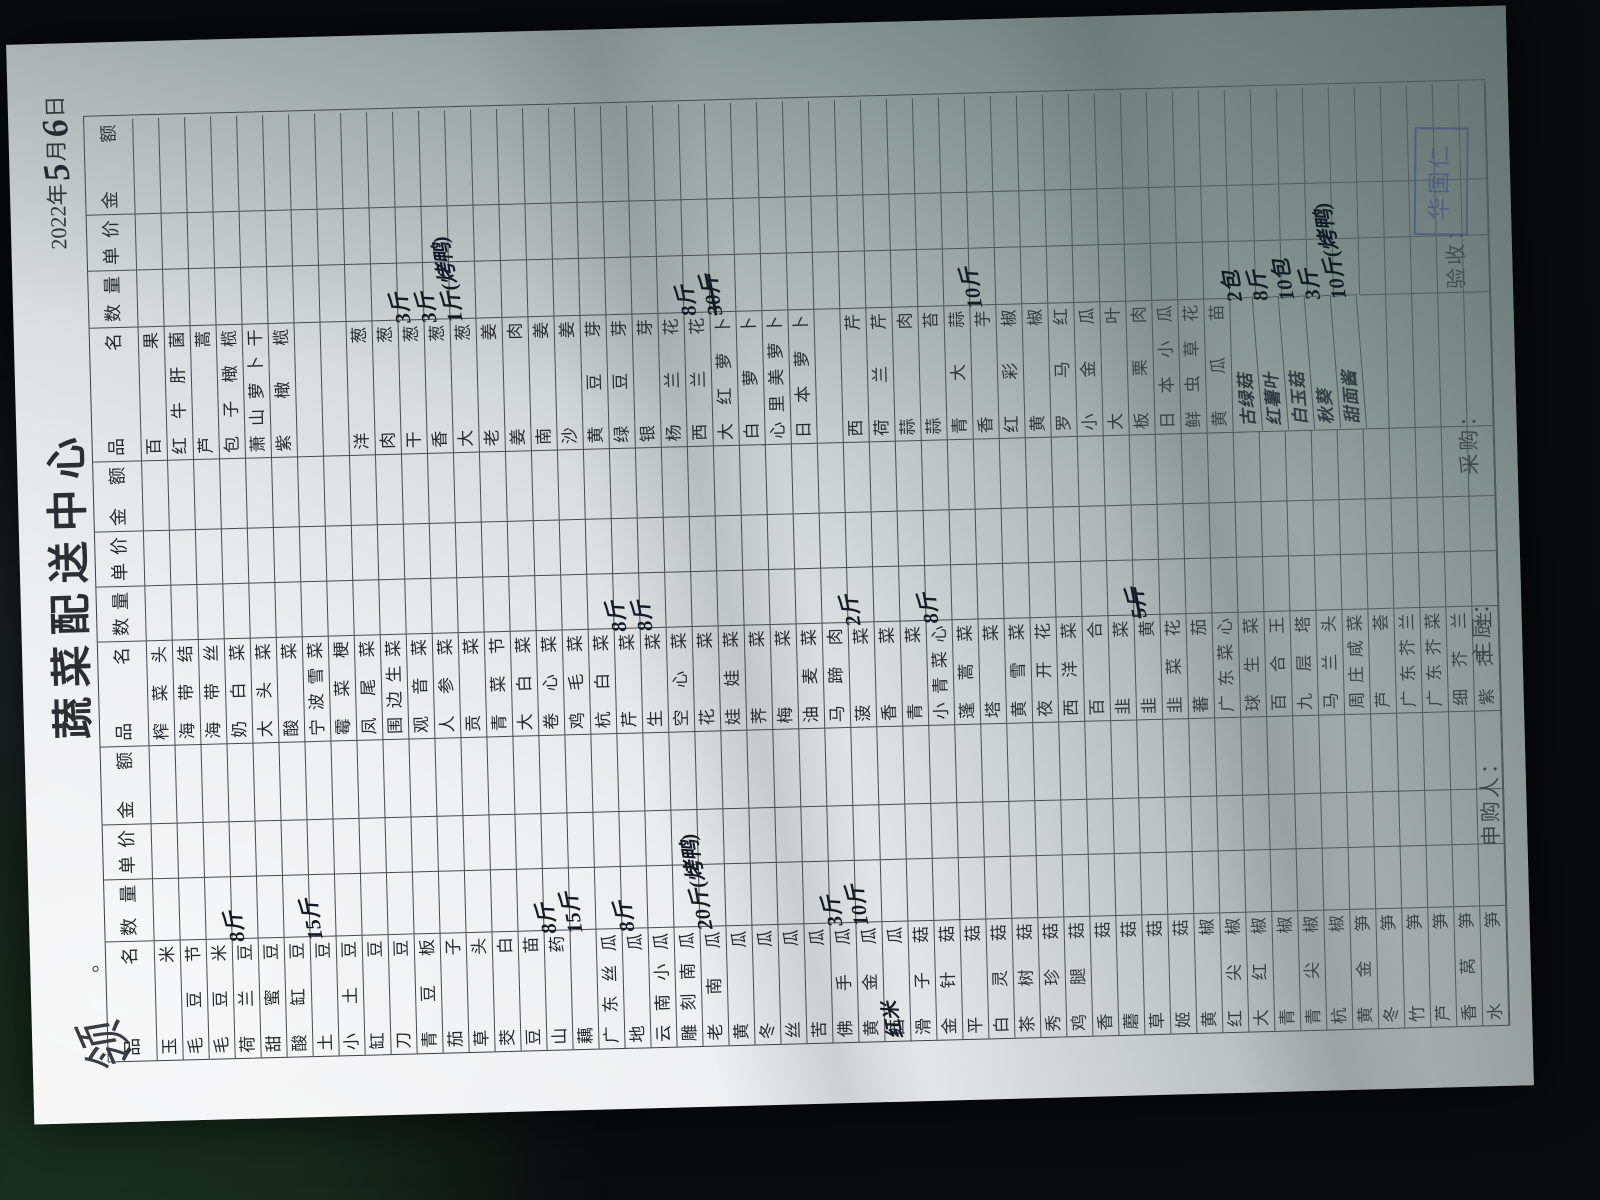 The width and height of the screenshot is (1600, 1200). I want to click on item-name-cell: 榨菜头, so click(161, 692).